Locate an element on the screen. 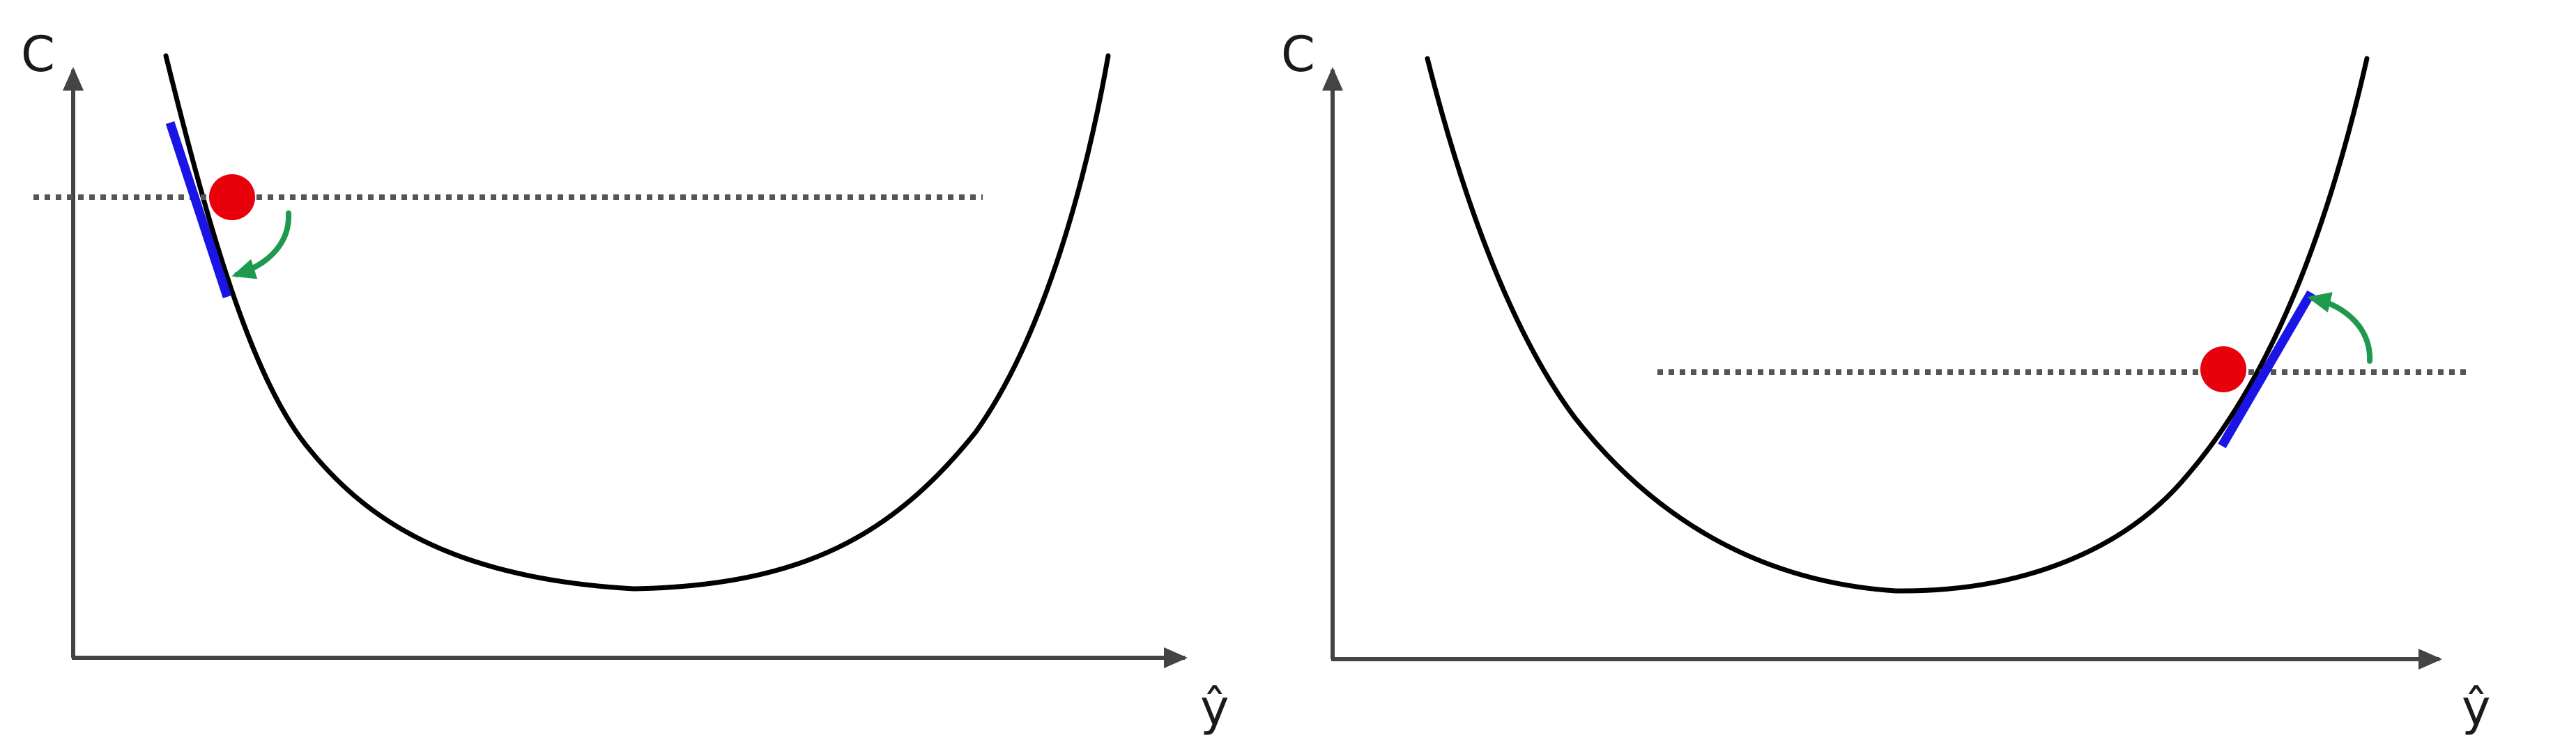 The width and height of the screenshot is (2576, 740). right-y-axis-label: C is located at coordinates (1298, 55).